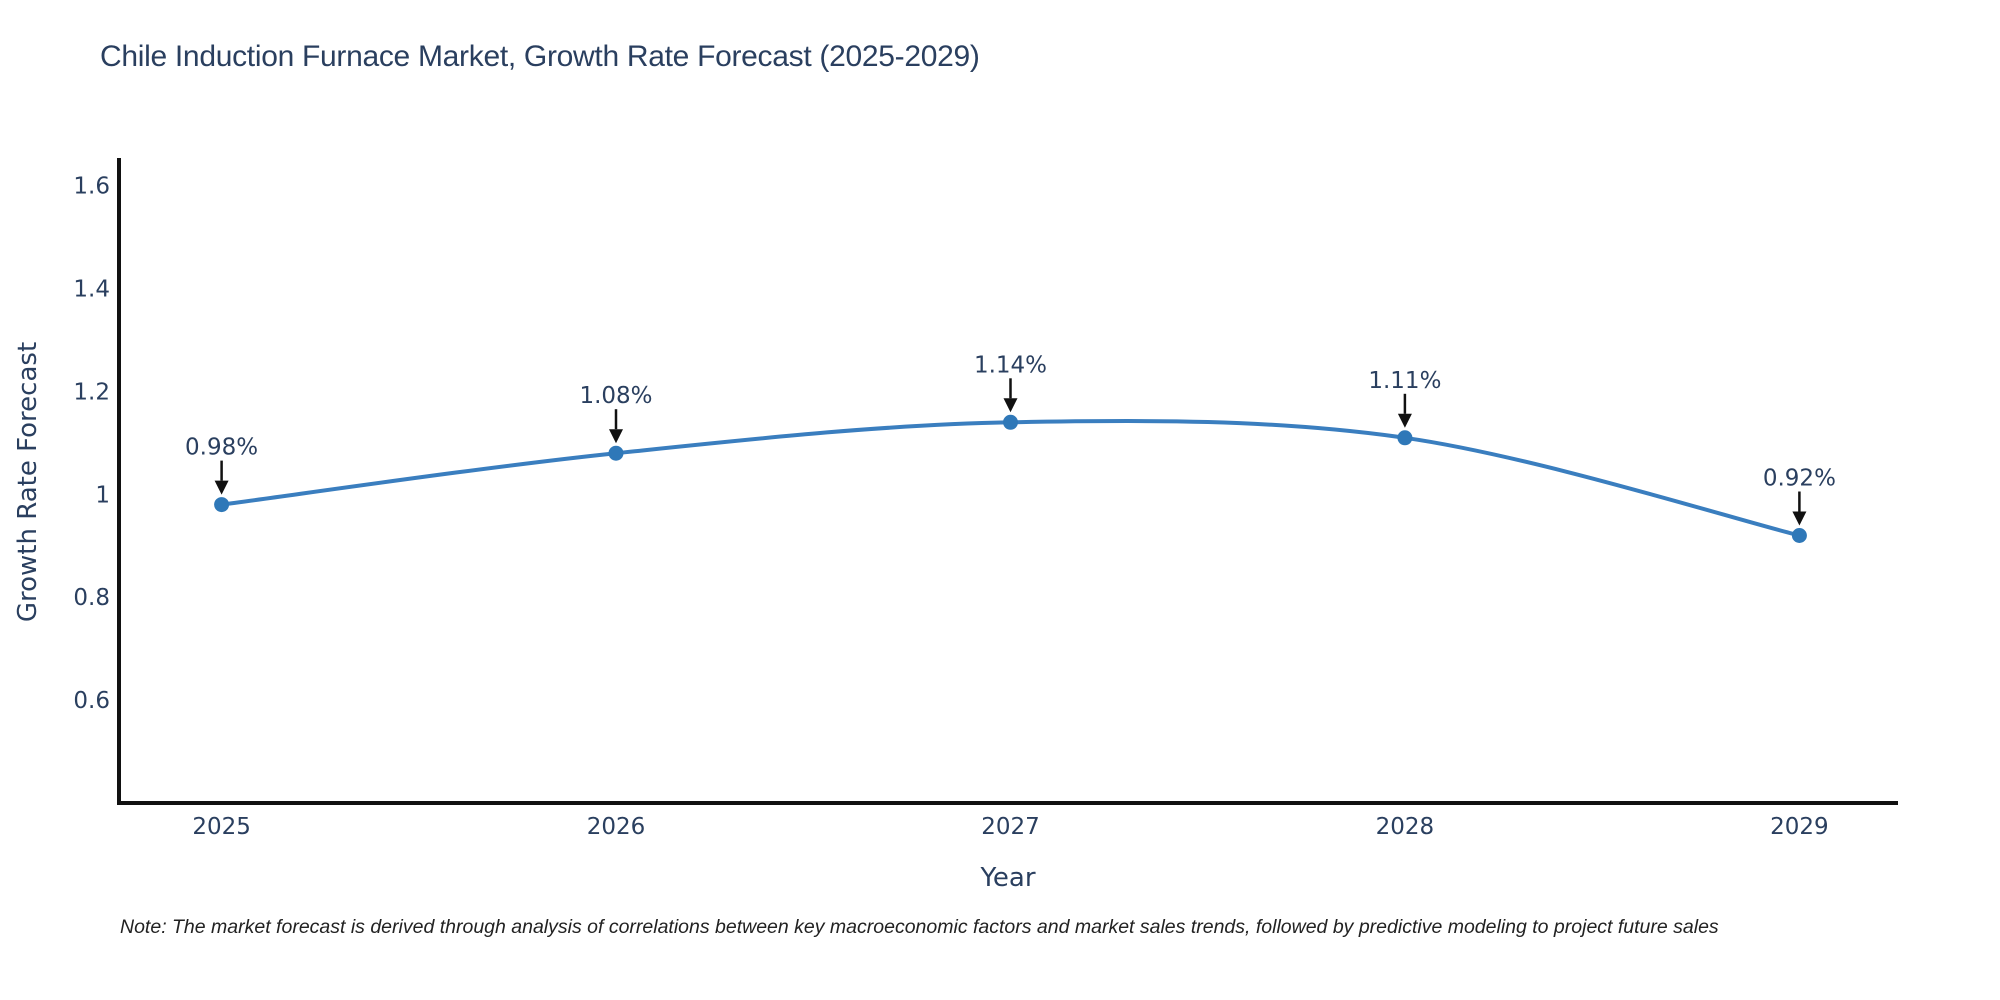  Describe the element at coordinates (1010, 478) in the screenshot. I see `line-series` at that location.